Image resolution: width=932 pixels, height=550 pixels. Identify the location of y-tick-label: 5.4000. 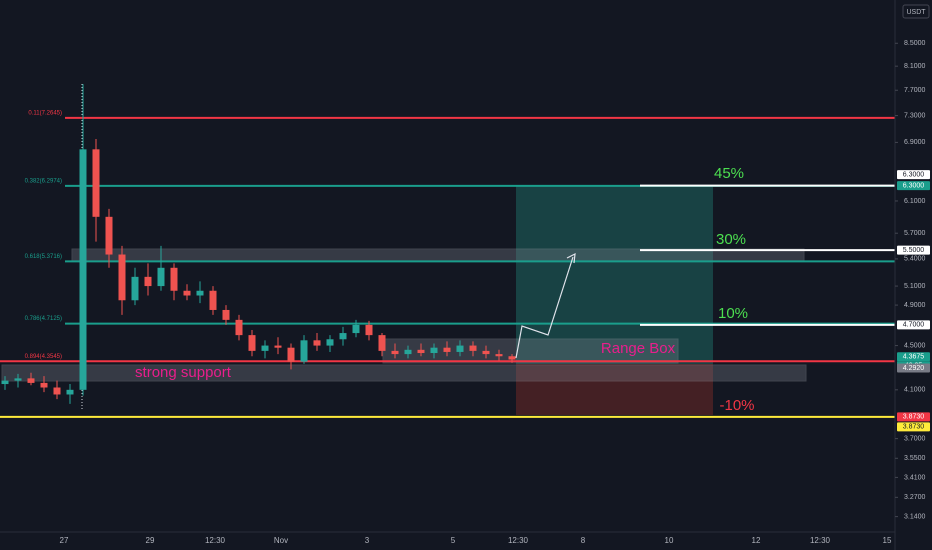
(915, 259).